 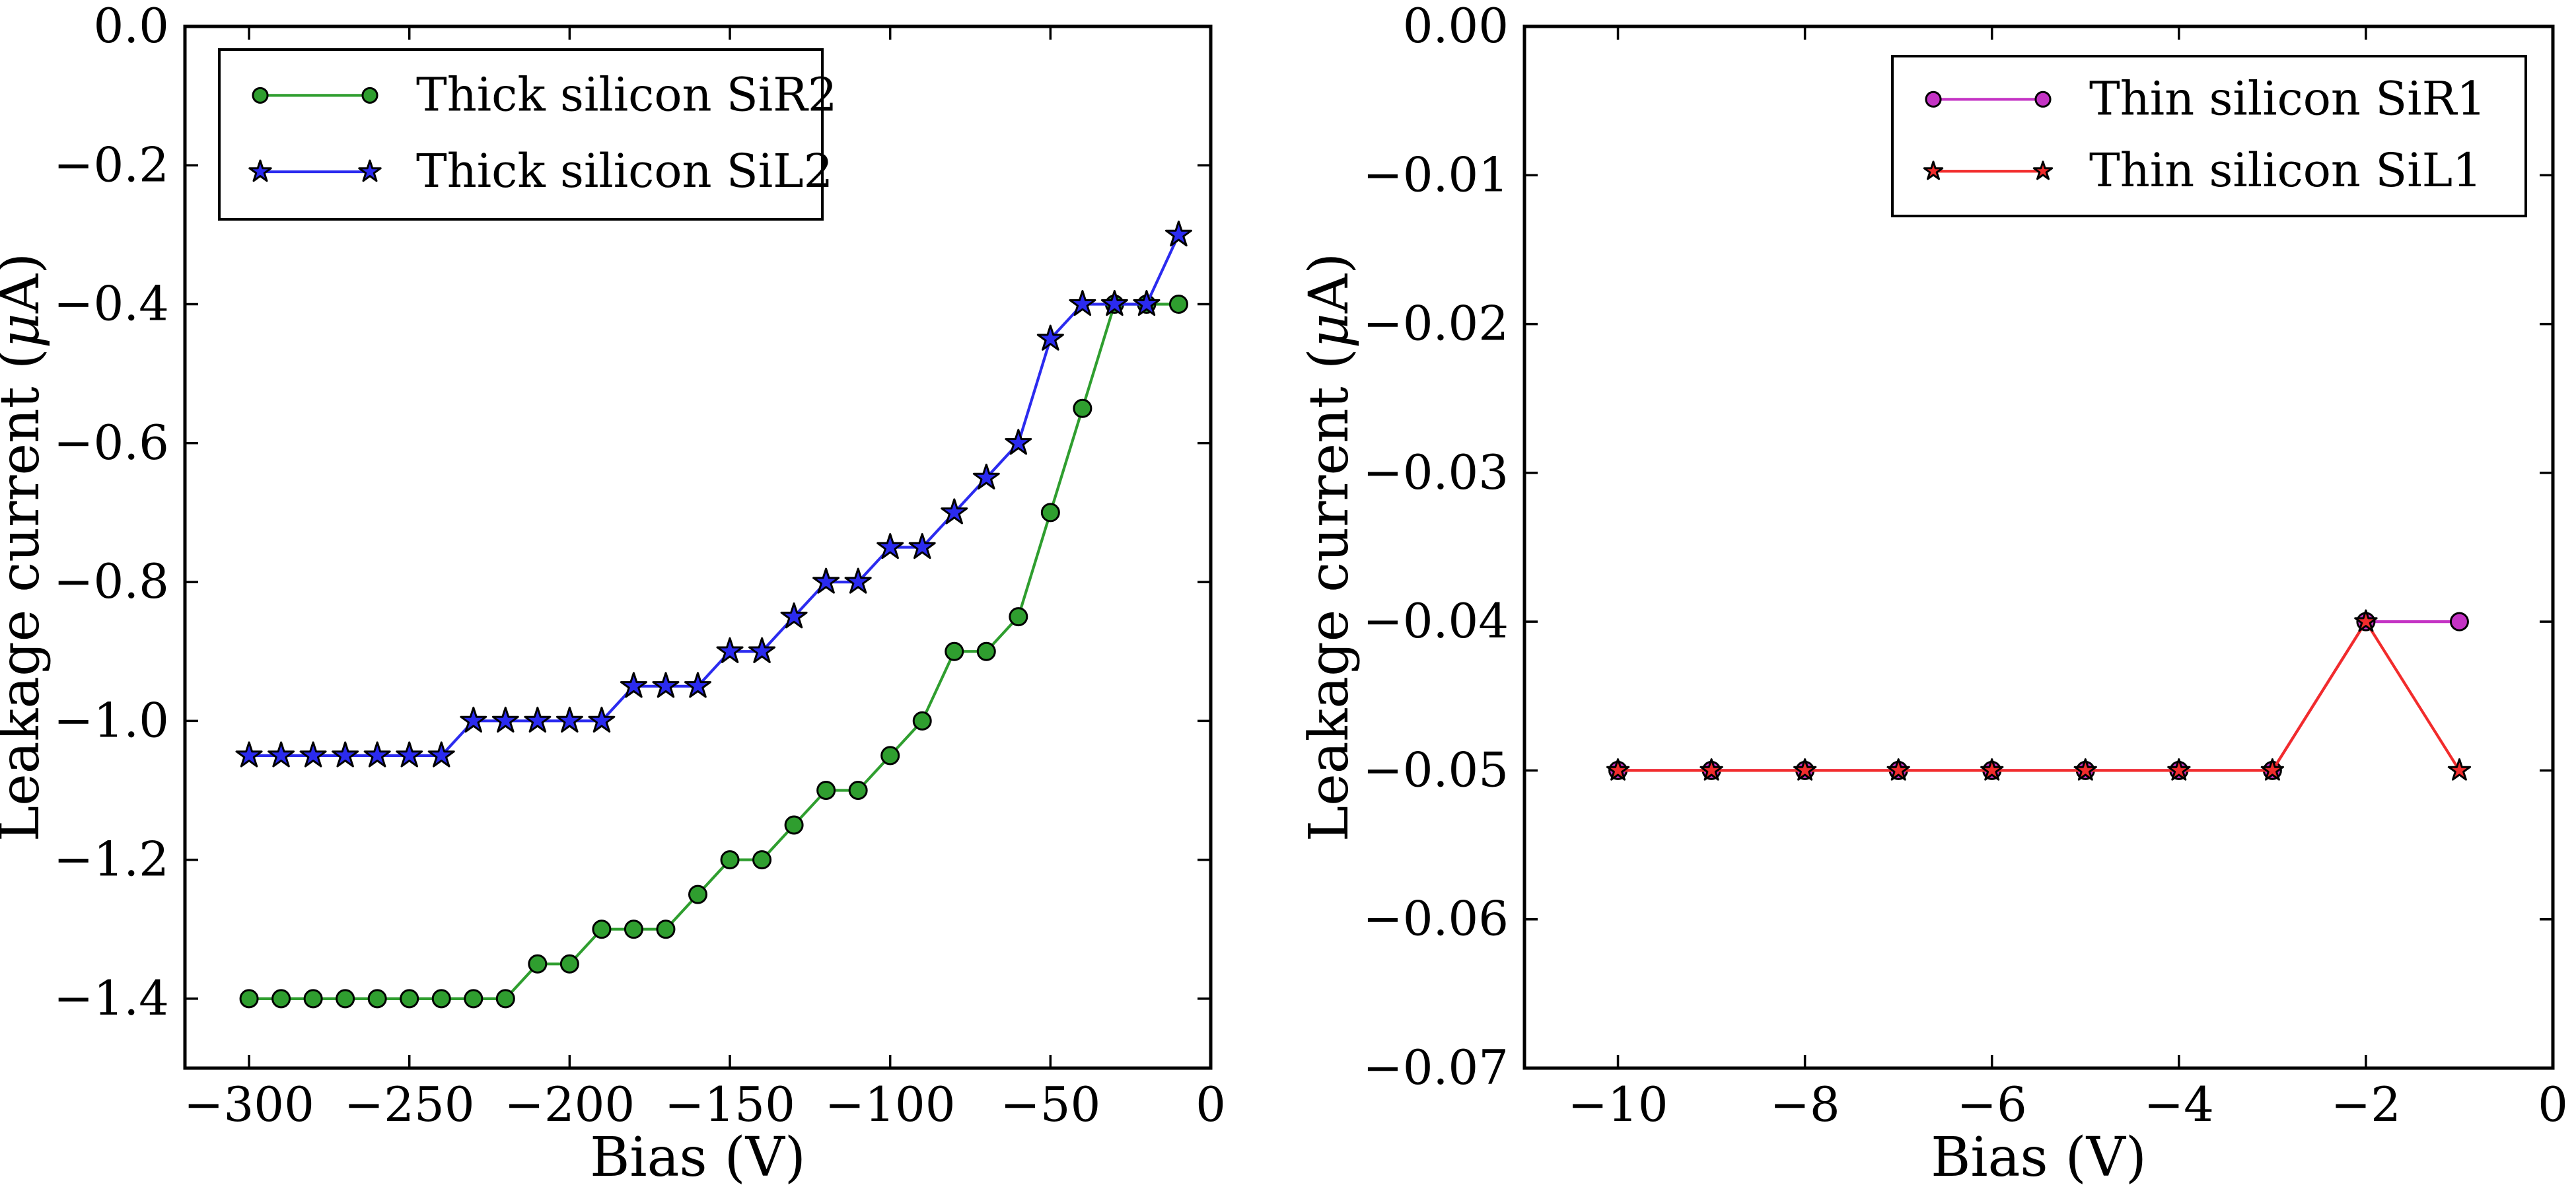 What do you see at coordinates (131, 27) in the screenshot?
I see `y-tick-label: 0.0` at bounding box center [131, 27].